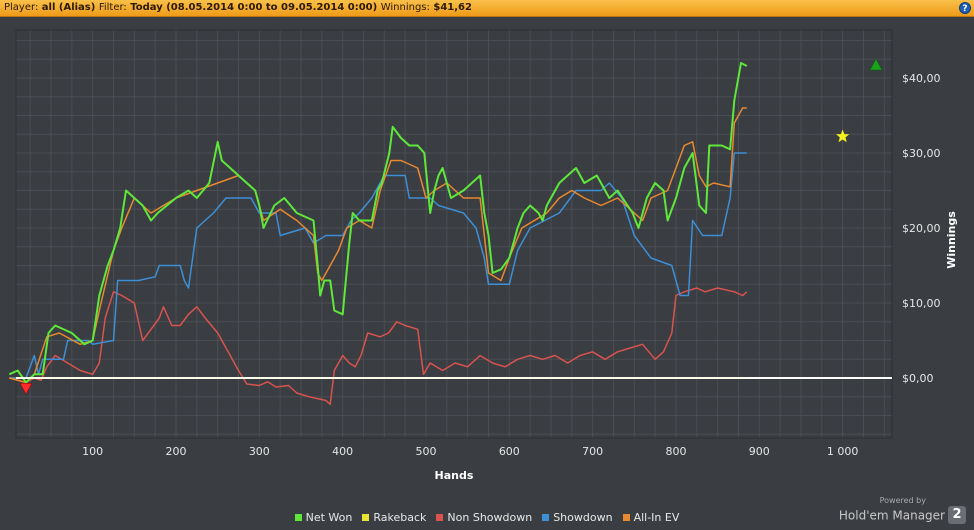  Describe the element at coordinates (454, 475) in the screenshot. I see `x-axis-title: Hands` at that location.